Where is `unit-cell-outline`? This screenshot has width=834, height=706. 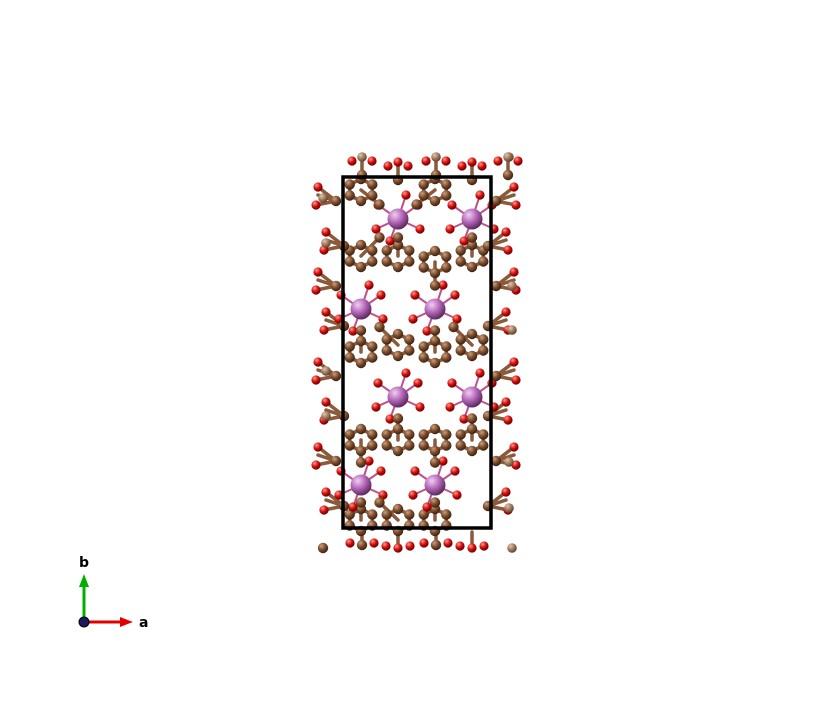 unit-cell-outline is located at coordinates (417, 352).